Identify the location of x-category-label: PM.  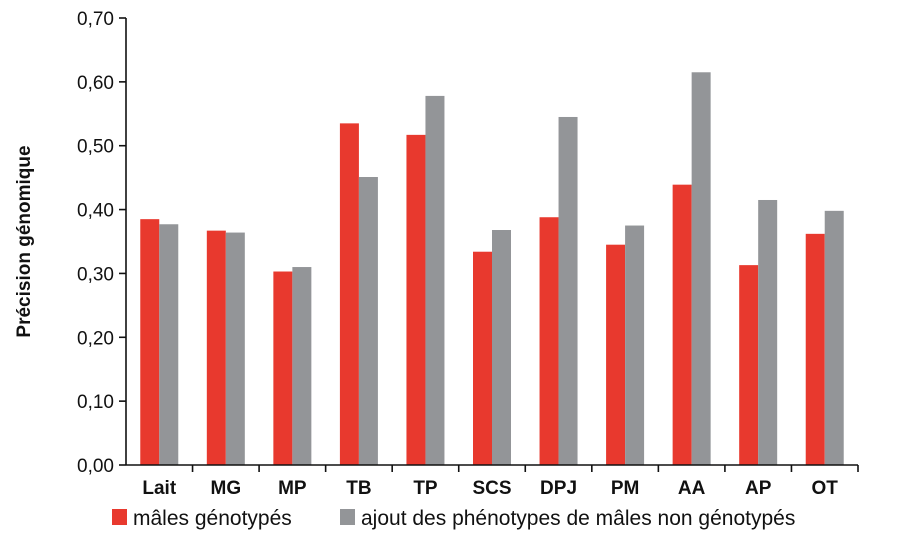
(625, 488).